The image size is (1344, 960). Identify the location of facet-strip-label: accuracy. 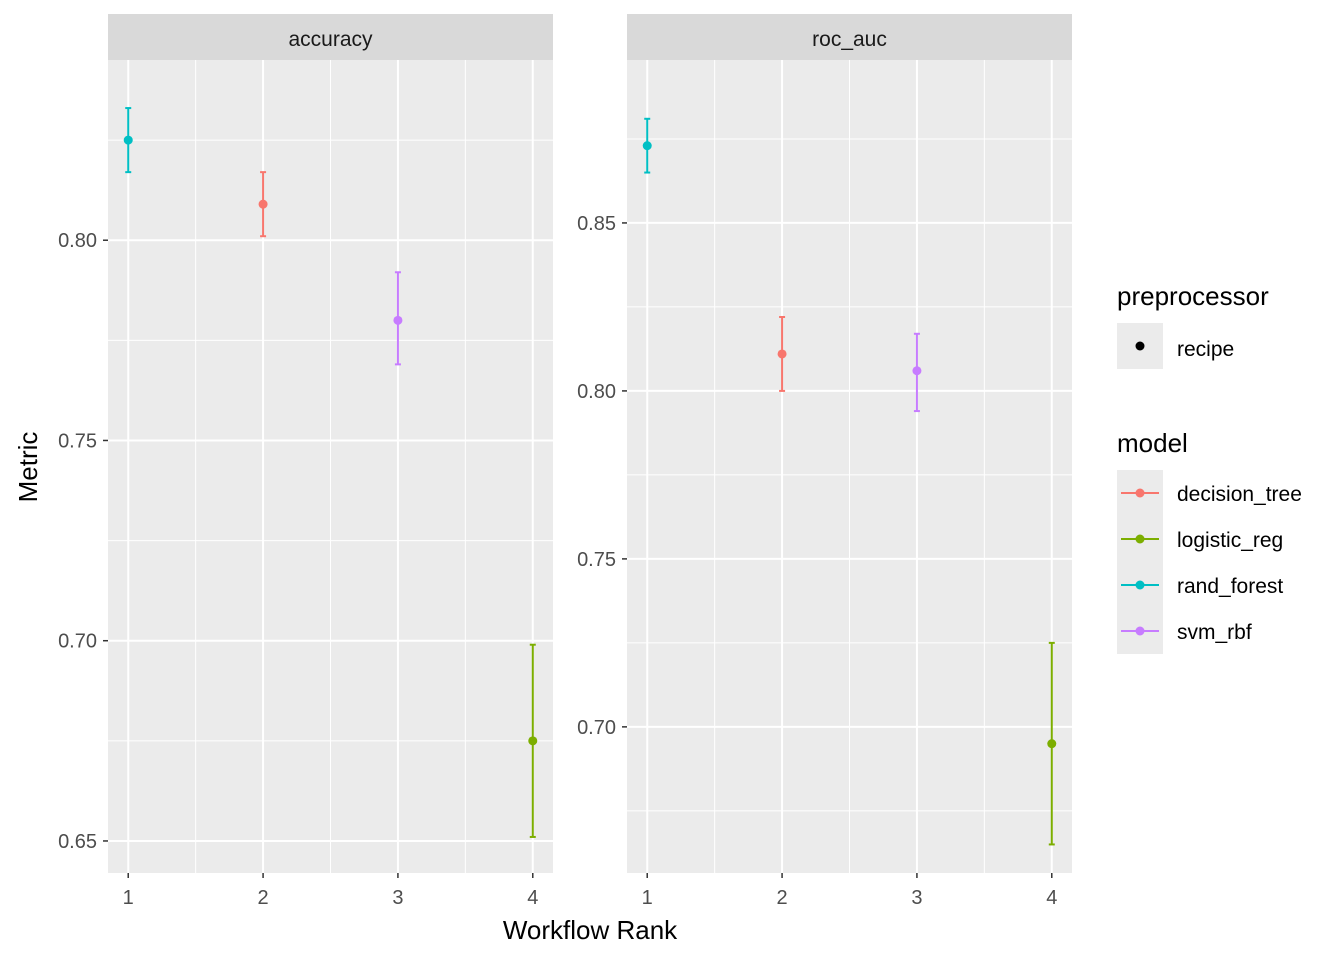
(330, 39).